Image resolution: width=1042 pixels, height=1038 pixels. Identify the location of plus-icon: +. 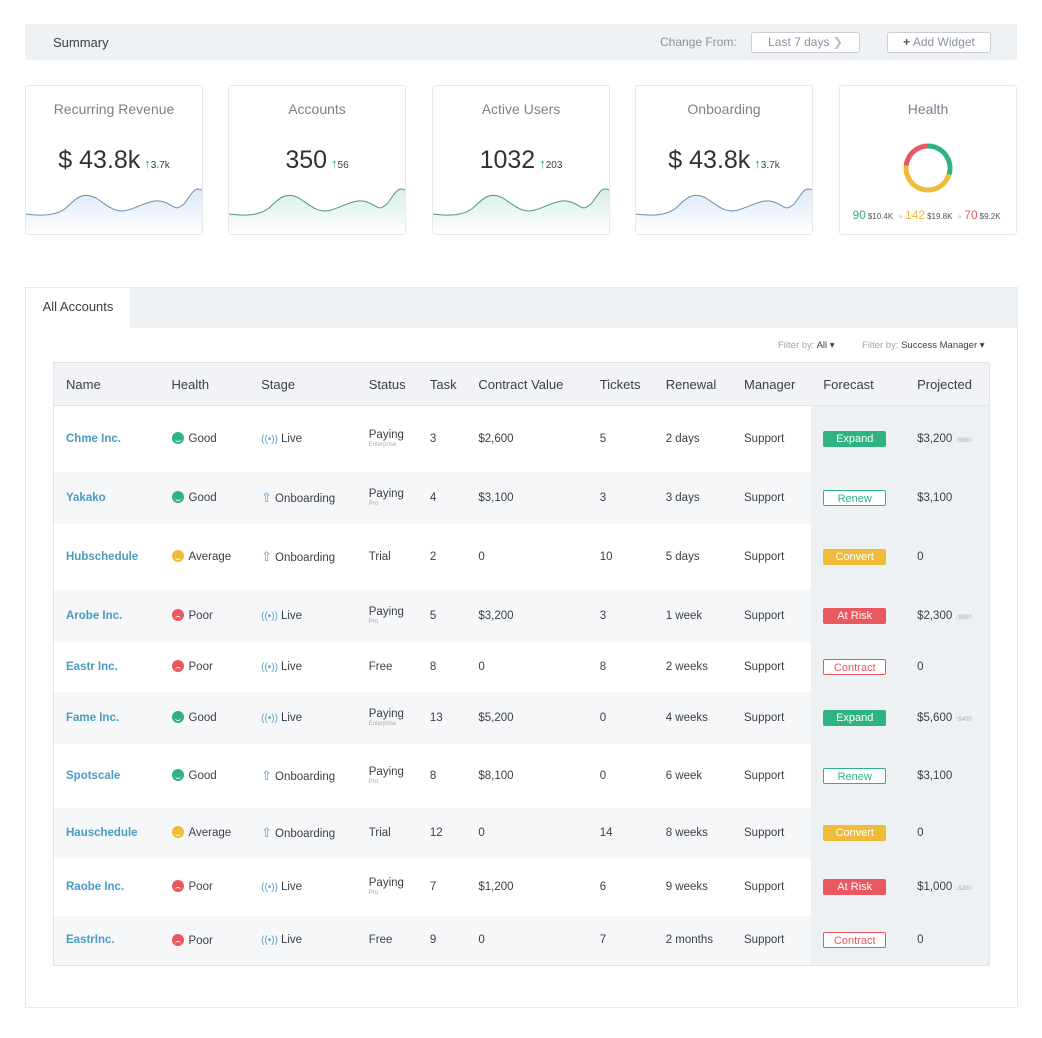
(907, 42).